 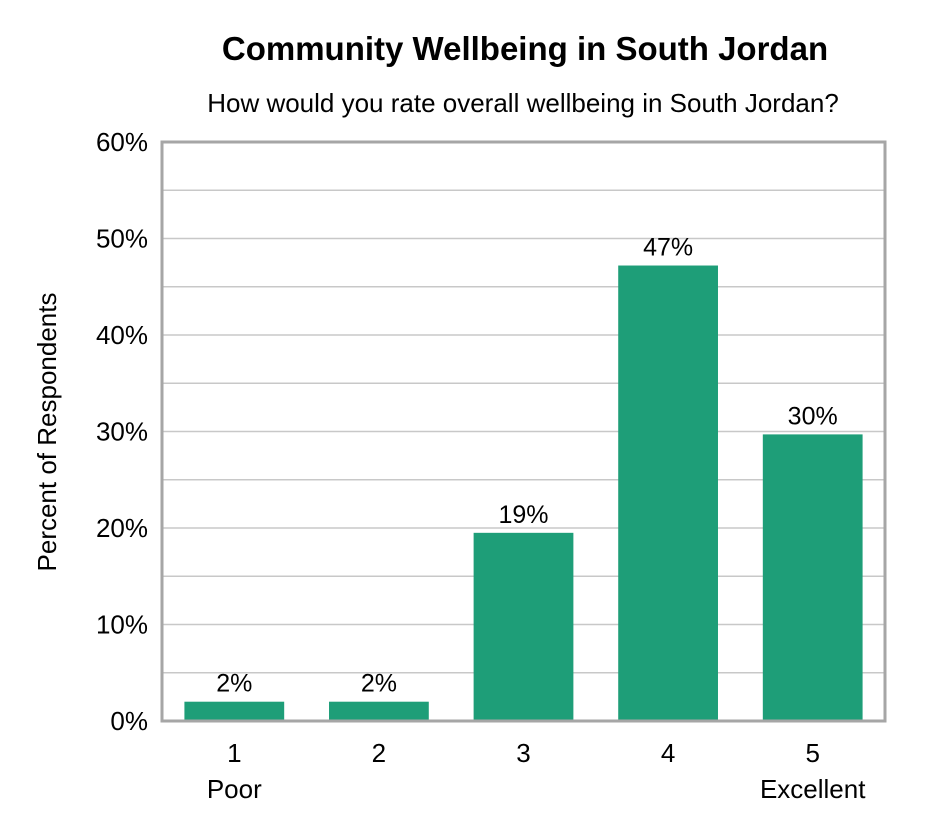 What do you see at coordinates (122, 528) in the screenshot?
I see `y-tick-label: 20%` at bounding box center [122, 528].